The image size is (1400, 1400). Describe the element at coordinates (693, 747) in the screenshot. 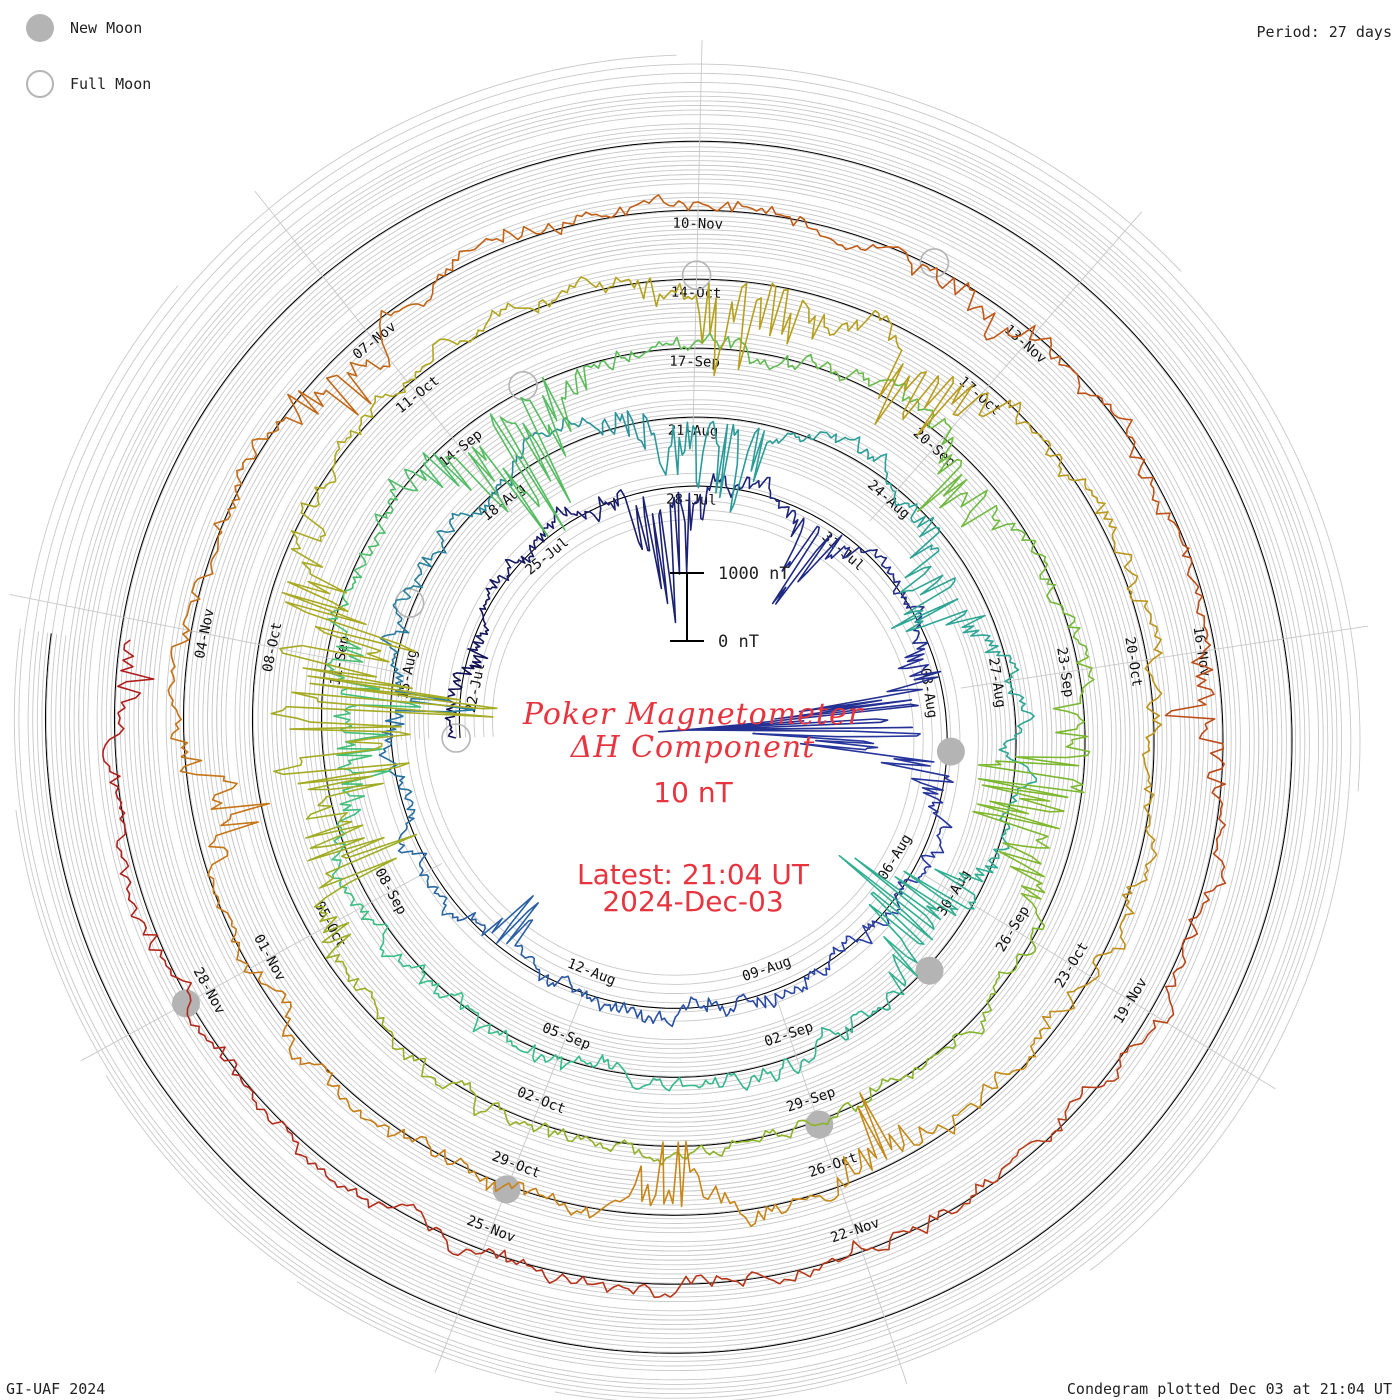

I see `chart-subtitle: ΔH Component` at that location.